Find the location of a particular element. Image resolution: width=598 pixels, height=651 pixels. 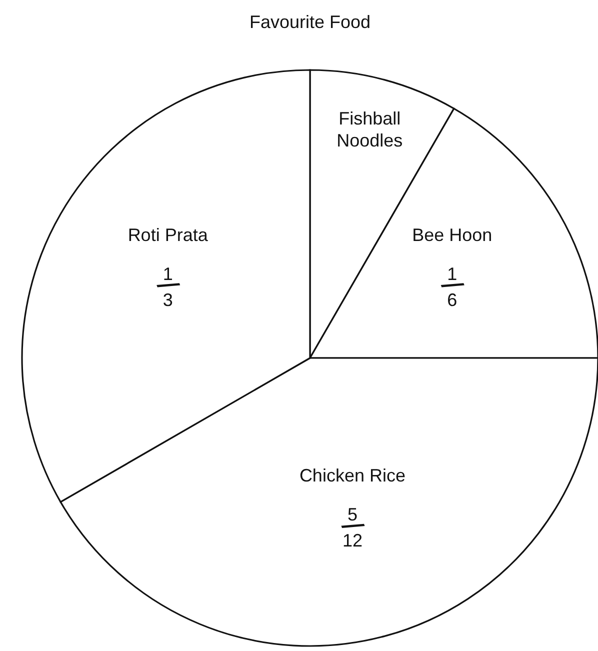

slice-label: Fishball Noodles is located at coordinates (369, 129).